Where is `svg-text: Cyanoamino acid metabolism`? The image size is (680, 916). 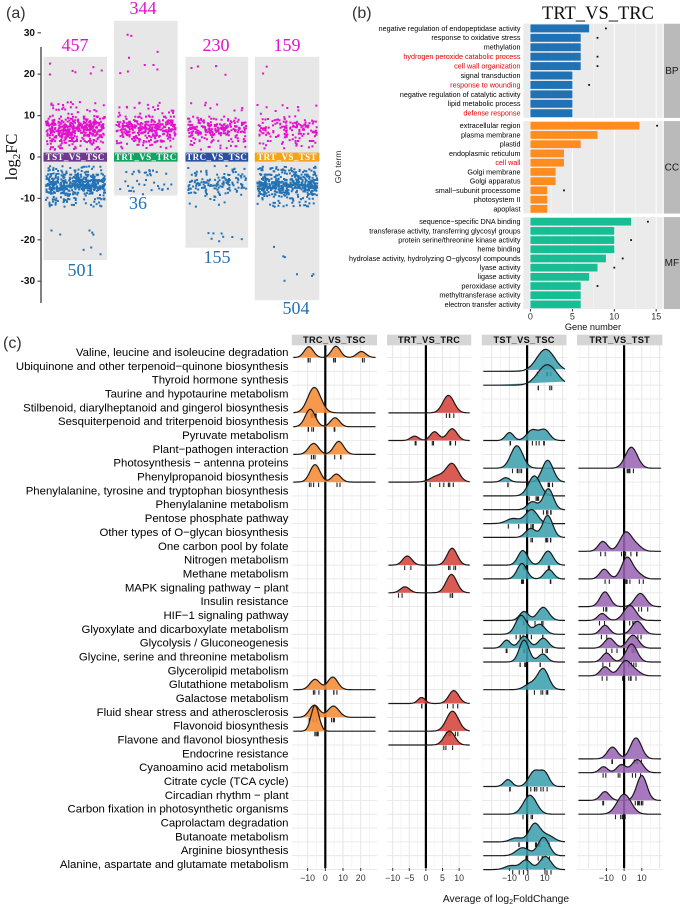 svg-text: Cyanoamino acid metabolism is located at coordinates (213, 768).